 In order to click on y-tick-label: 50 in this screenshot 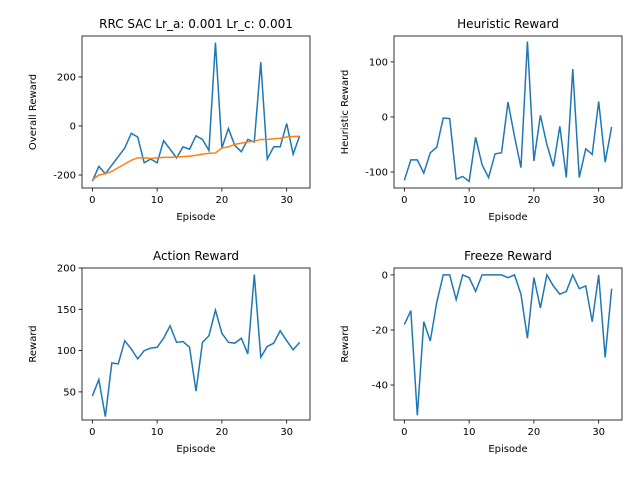, I will do `click(69, 392)`.